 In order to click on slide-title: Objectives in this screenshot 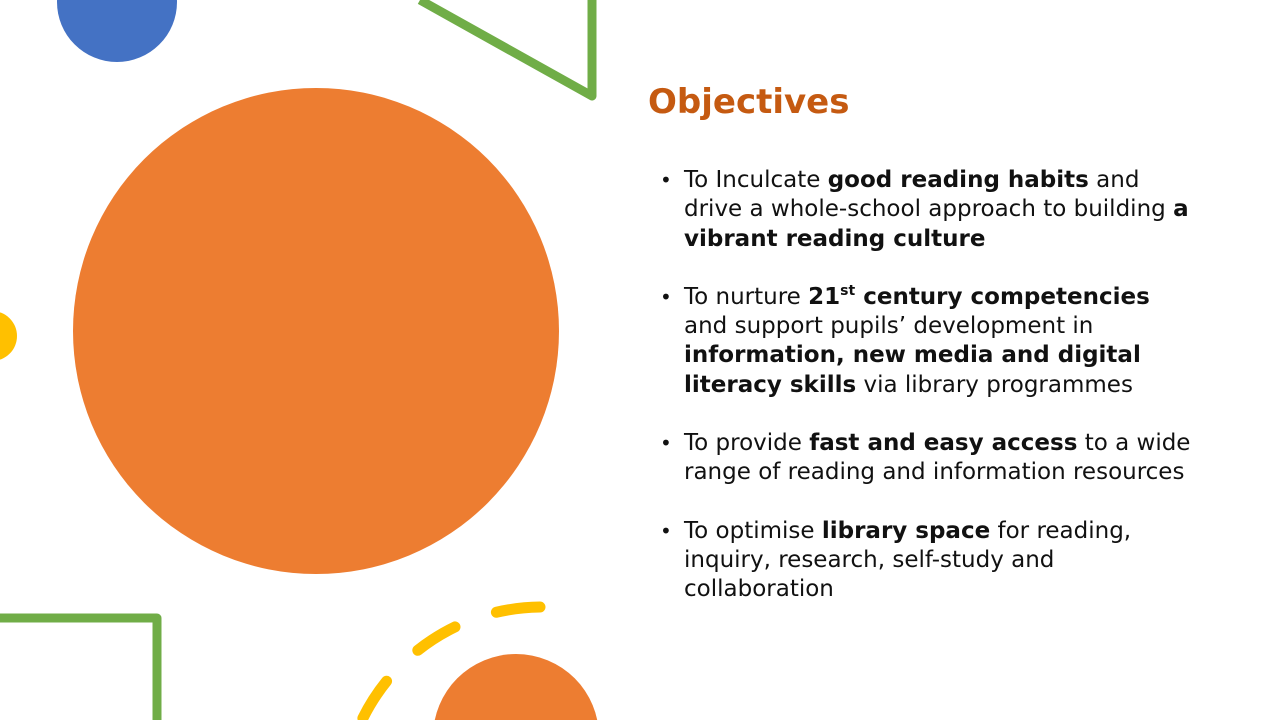, I will do `click(749, 102)`.